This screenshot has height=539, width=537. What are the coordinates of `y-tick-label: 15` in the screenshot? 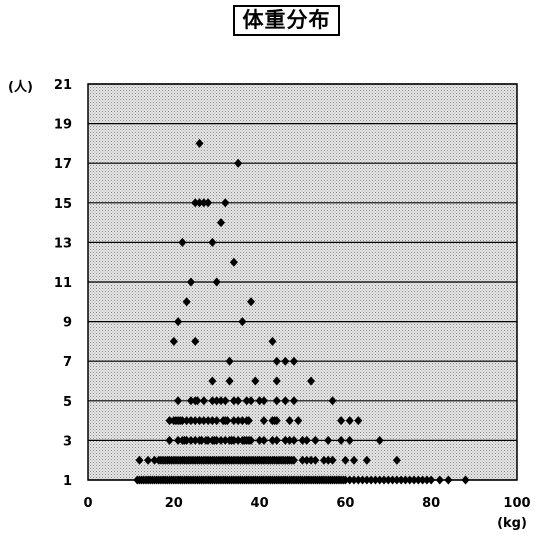 It's located at (63, 204).